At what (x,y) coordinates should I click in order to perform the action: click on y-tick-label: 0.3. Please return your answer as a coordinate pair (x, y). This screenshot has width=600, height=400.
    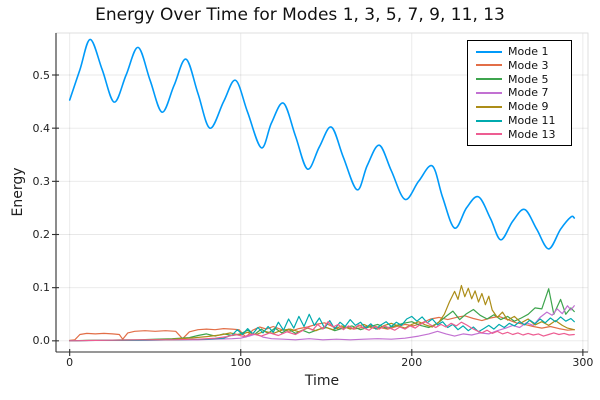
    Looking at the image, I should click on (41, 181).